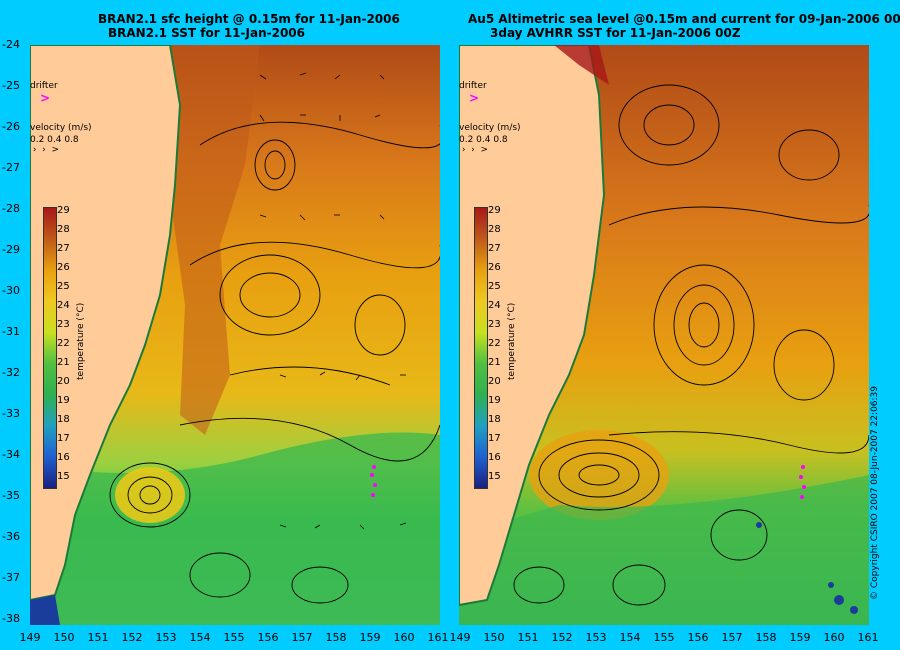 The image size is (900, 650). Describe the element at coordinates (11, 167) in the screenshot. I see `lat-tick: -27` at that location.